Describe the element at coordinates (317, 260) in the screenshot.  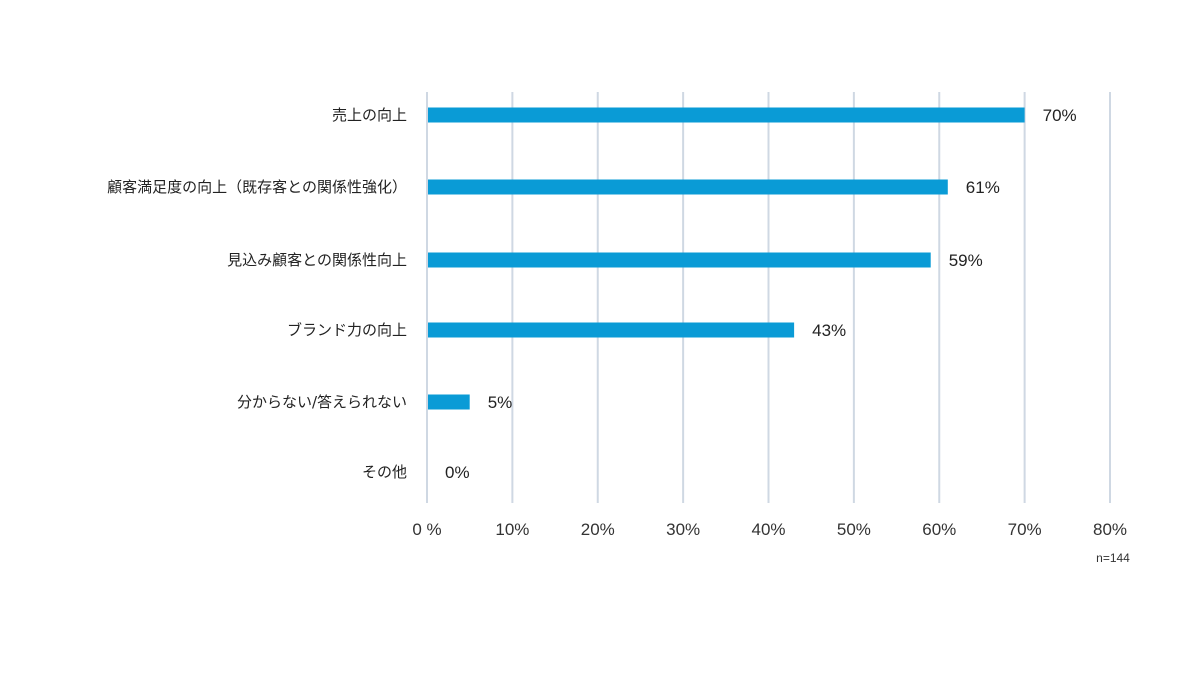
I see `category-label: 見込み顧客との関係性向上` at that location.